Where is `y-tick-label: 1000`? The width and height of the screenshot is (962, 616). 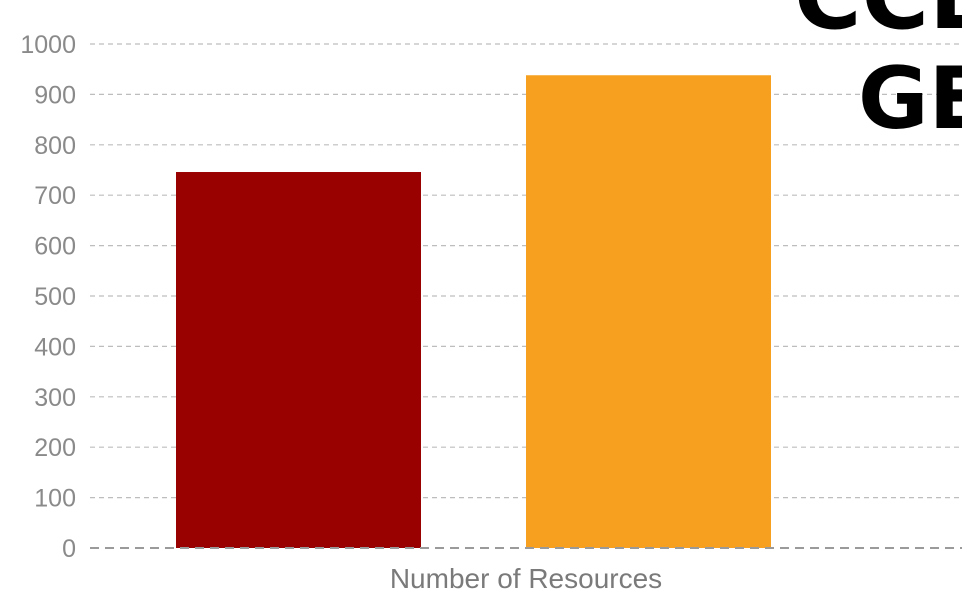
y-tick-label: 1000 is located at coordinates (48, 45).